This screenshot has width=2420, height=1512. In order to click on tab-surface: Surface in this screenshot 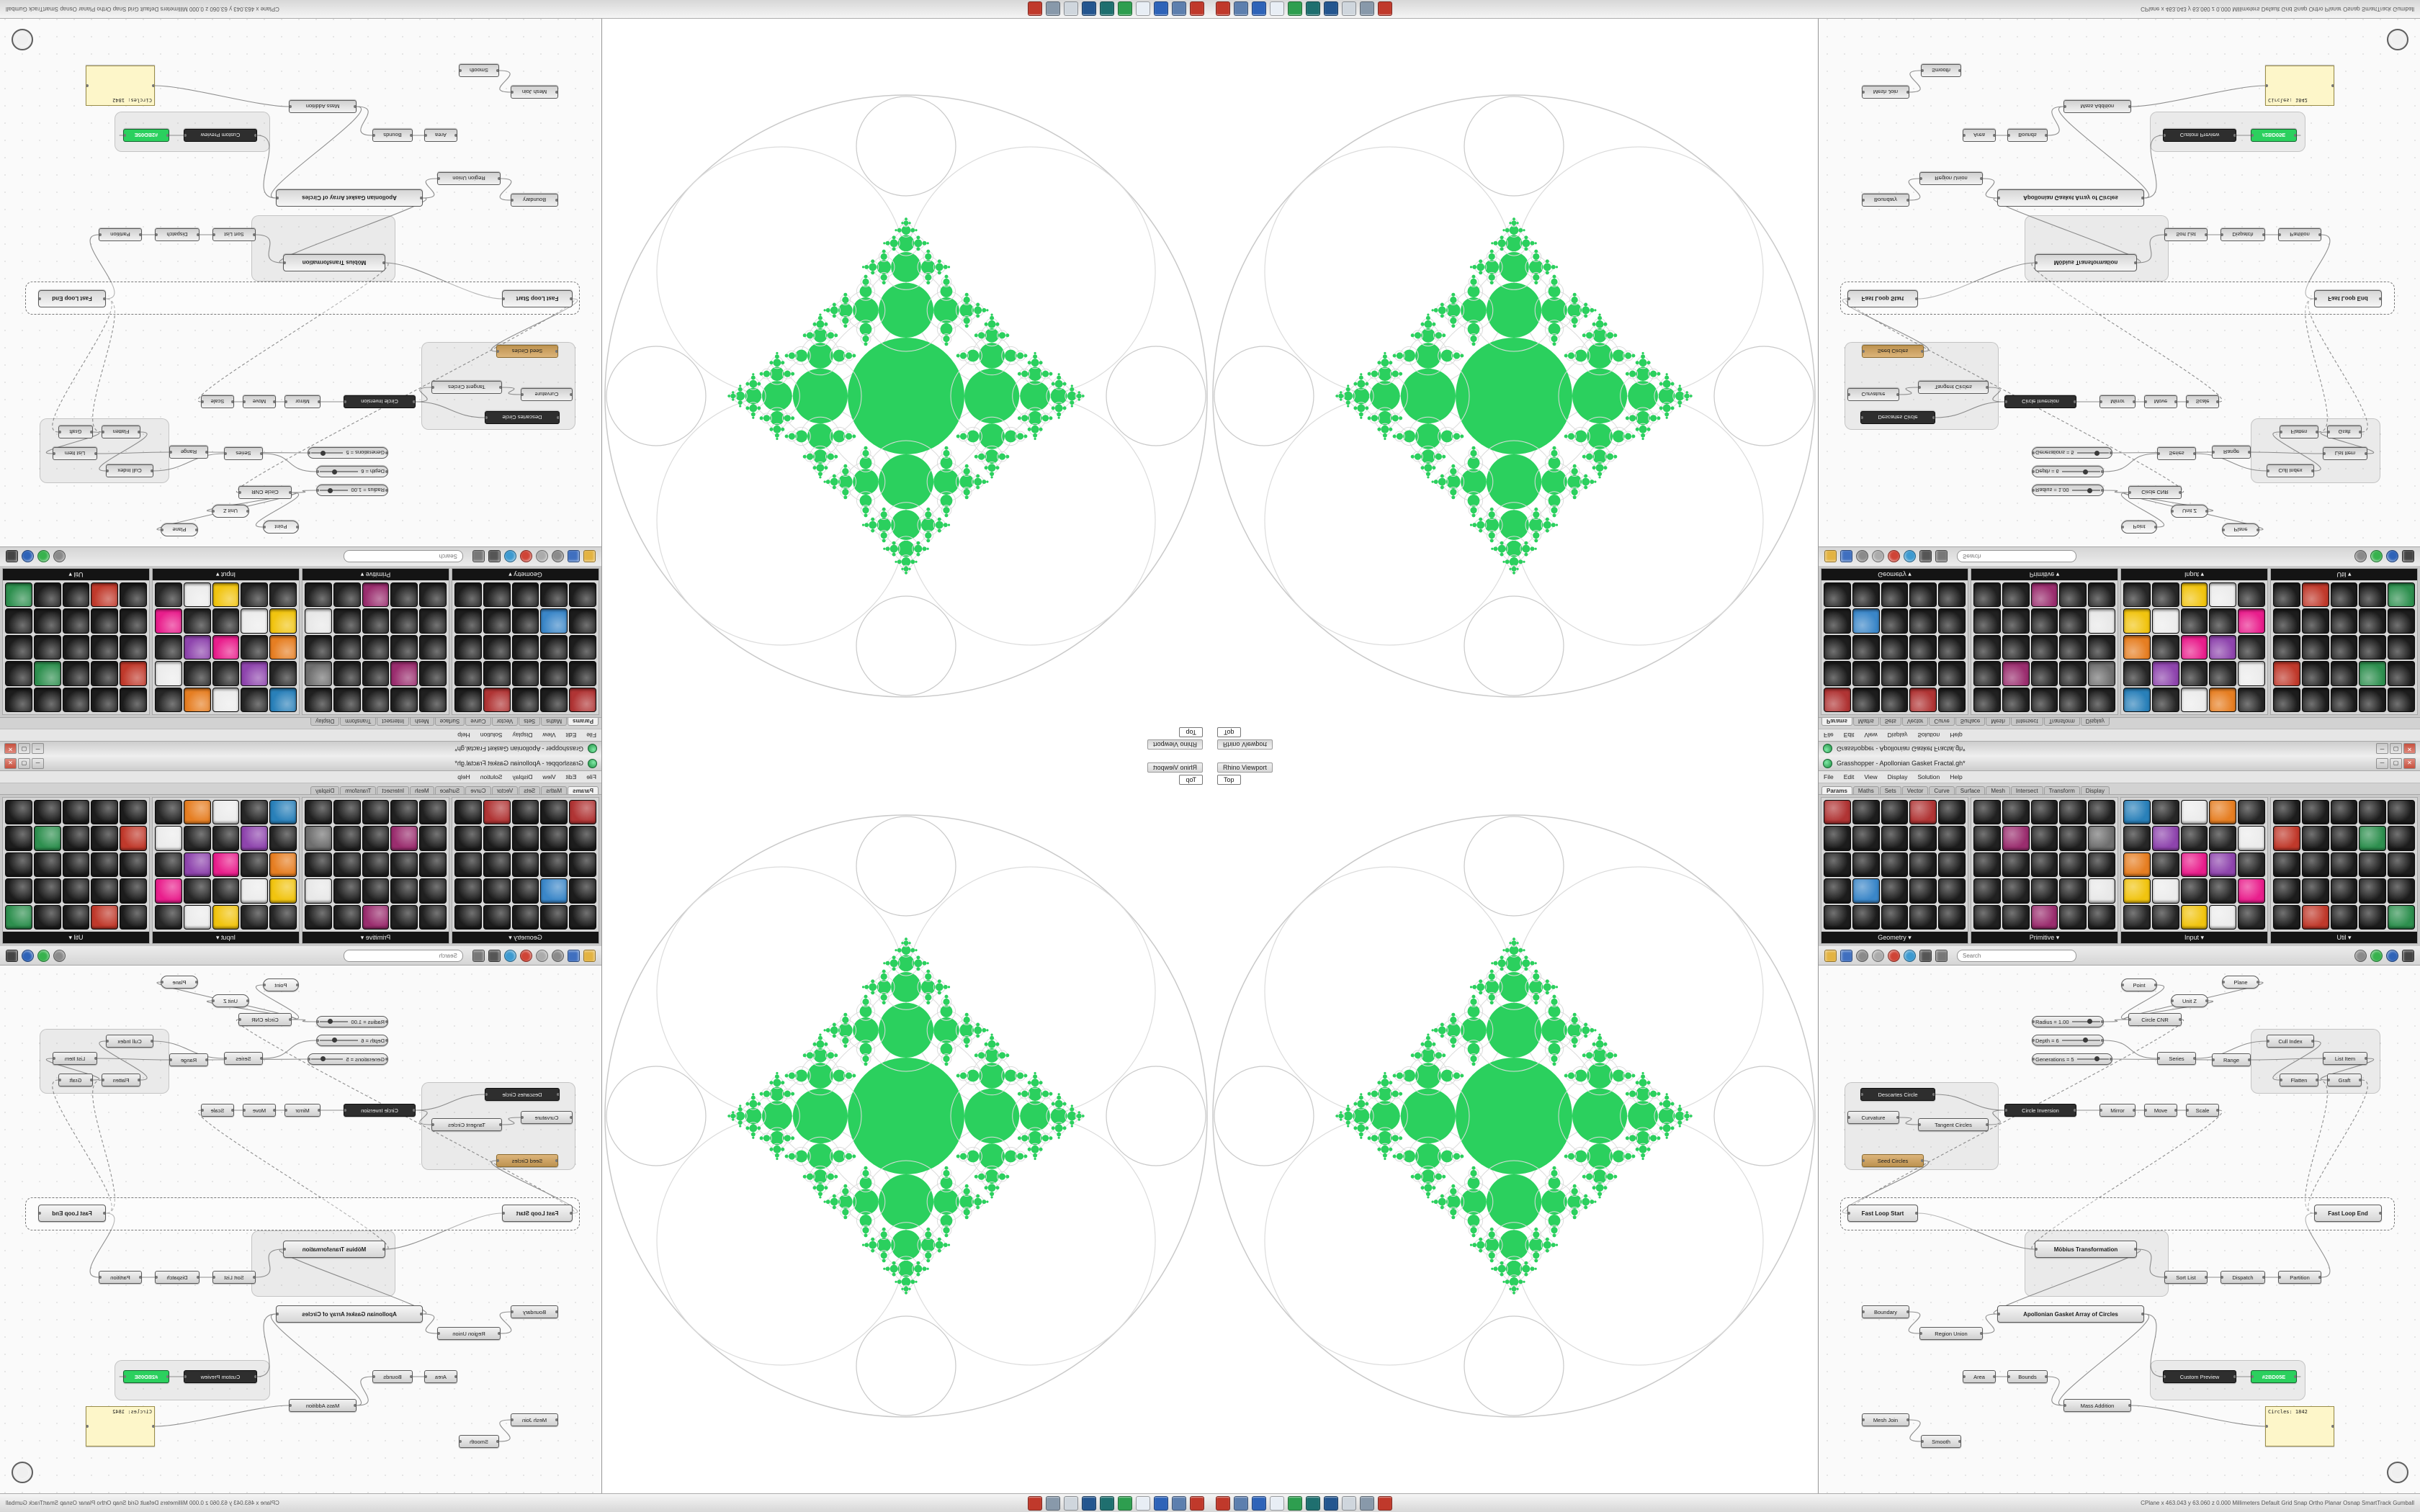, I will do `click(449, 722)`.